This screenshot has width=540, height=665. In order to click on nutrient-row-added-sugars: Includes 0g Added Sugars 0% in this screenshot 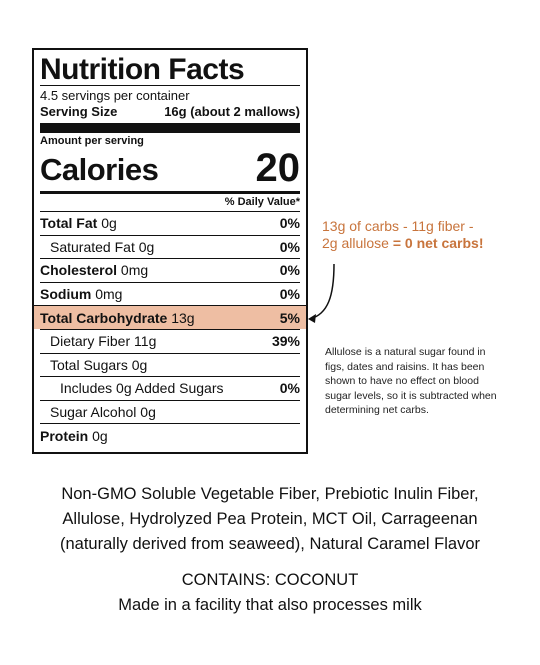, I will do `click(170, 388)`.